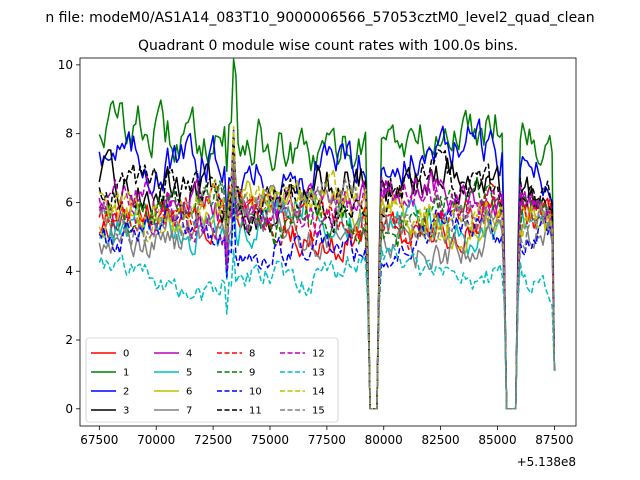 Image resolution: width=640 pixels, height=480 pixels. I want to click on legend-label-1: 1, so click(126, 373).